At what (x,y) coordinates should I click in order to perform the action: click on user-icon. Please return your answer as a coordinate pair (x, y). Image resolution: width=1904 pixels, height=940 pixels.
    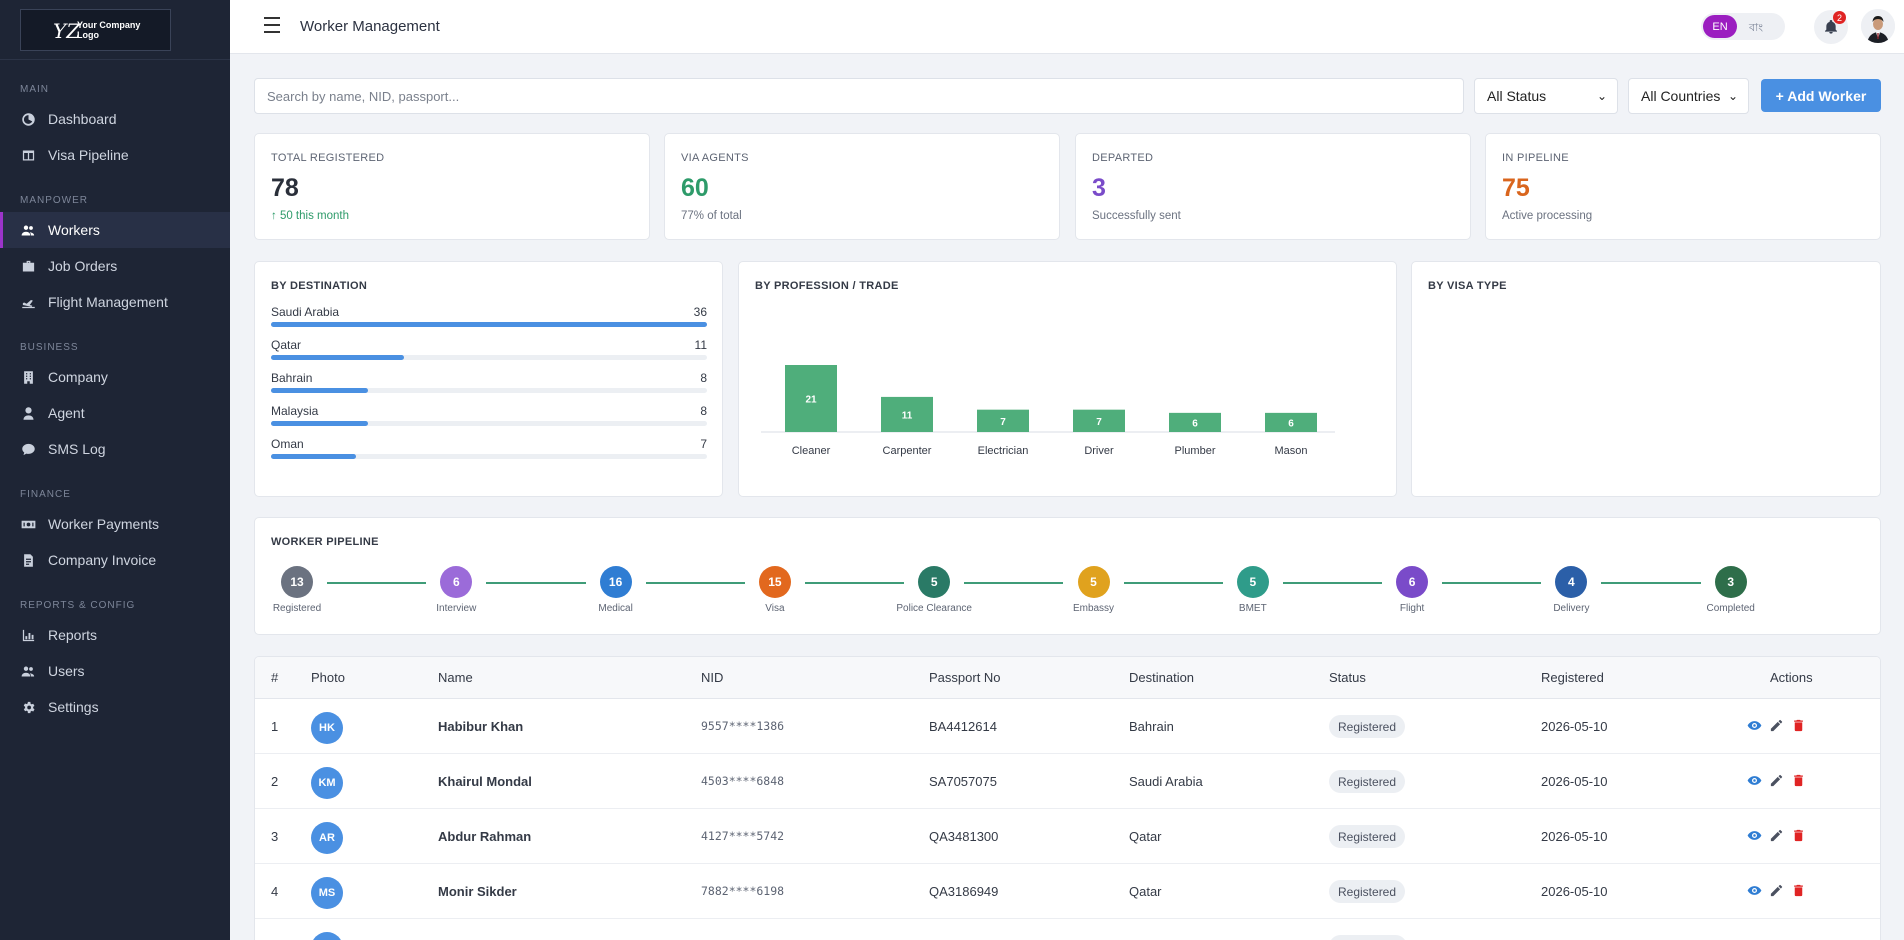
    Looking at the image, I should click on (28, 413).